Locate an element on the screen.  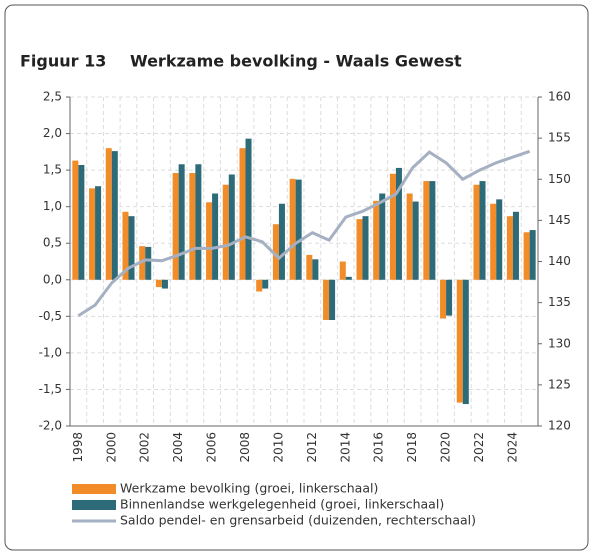
x-tick-label: 2016 is located at coordinates (379, 447).